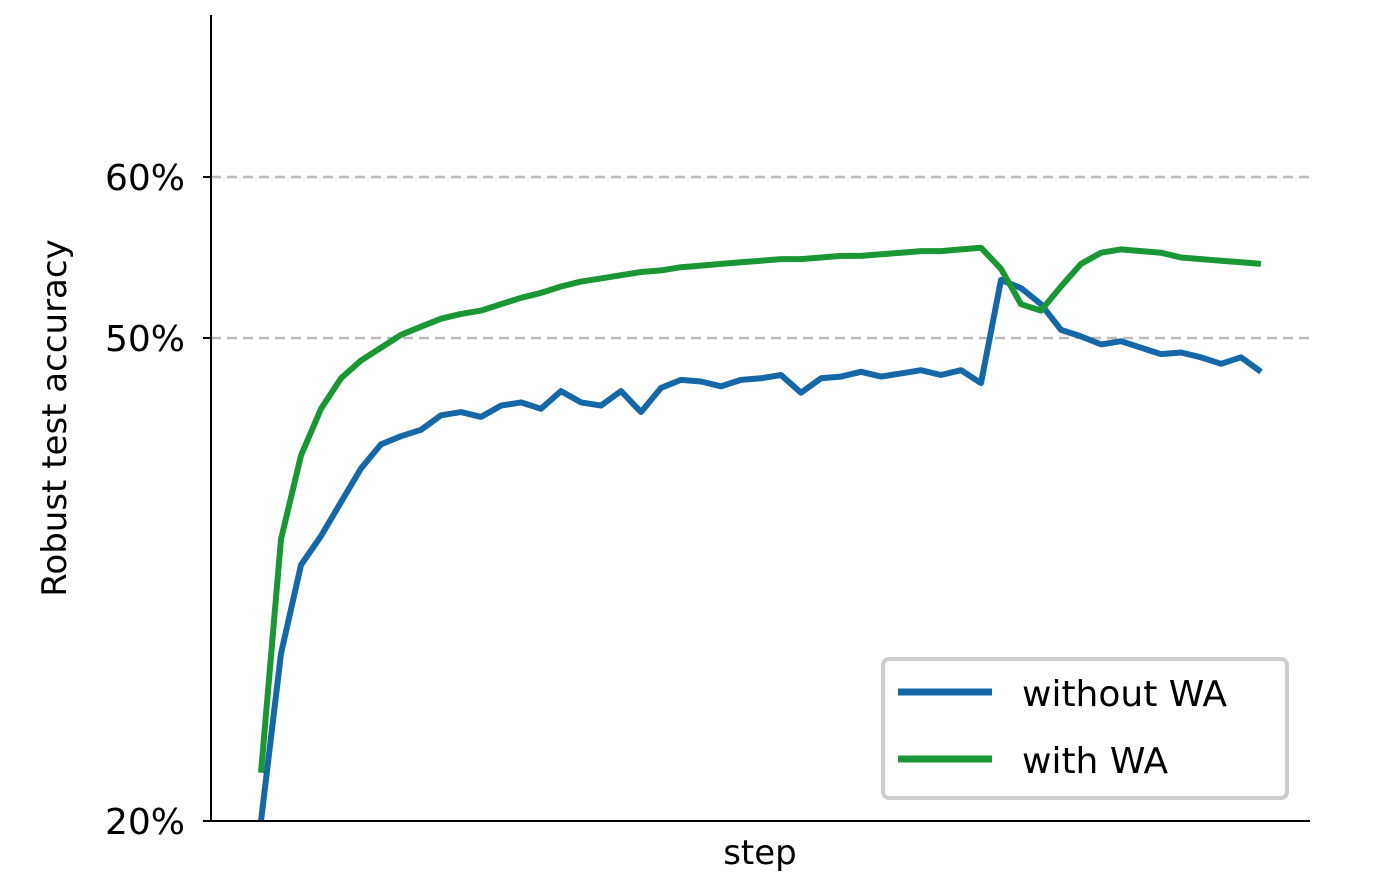 This screenshot has height=887, width=1373. Describe the element at coordinates (1085, 728) in the screenshot. I see `legend: without WA with WA` at that location.